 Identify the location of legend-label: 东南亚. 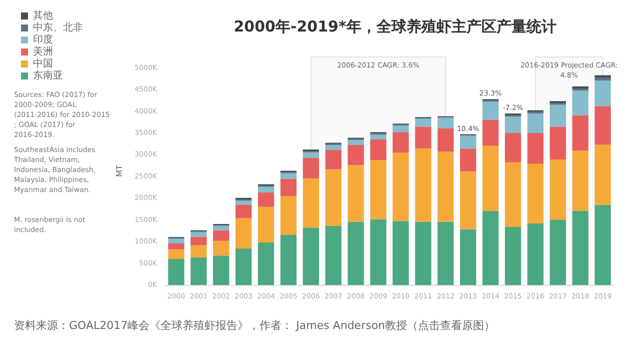
(48, 76).